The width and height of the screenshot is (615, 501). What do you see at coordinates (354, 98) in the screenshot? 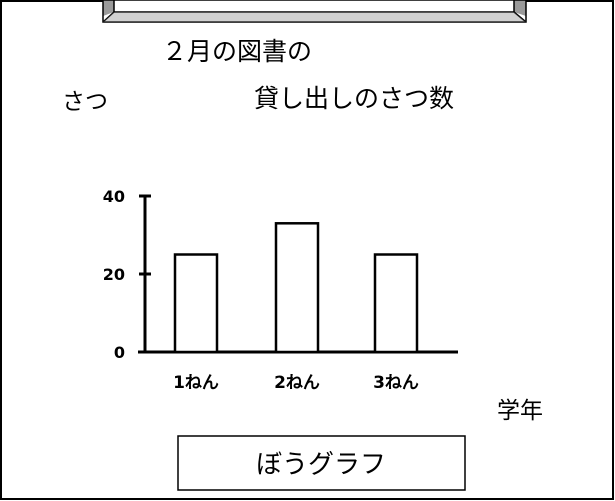
I see `chart-title-line2: 貸し出しのさつ数` at bounding box center [354, 98].